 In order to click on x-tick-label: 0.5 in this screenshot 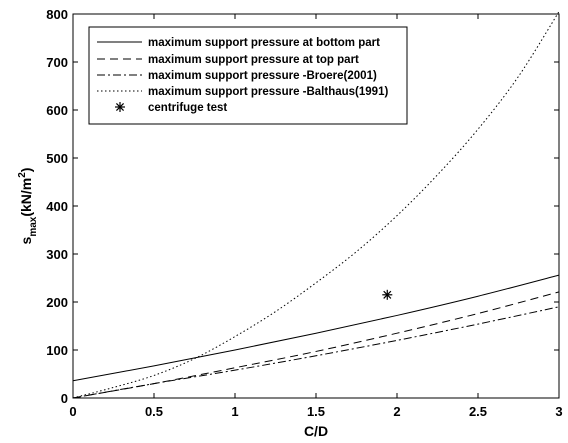, I will do `click(154, 411)`.